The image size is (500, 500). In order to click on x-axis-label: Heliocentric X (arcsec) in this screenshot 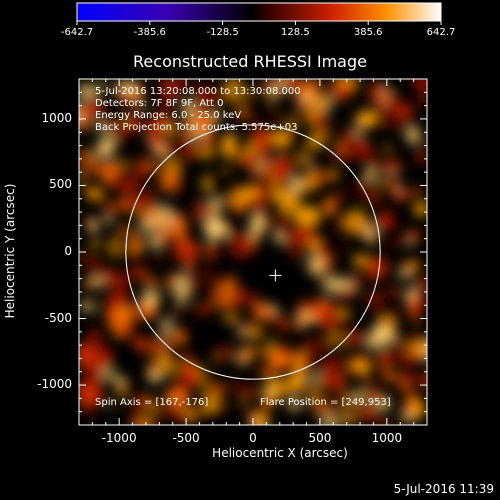, I will do `click(280, 453)`.